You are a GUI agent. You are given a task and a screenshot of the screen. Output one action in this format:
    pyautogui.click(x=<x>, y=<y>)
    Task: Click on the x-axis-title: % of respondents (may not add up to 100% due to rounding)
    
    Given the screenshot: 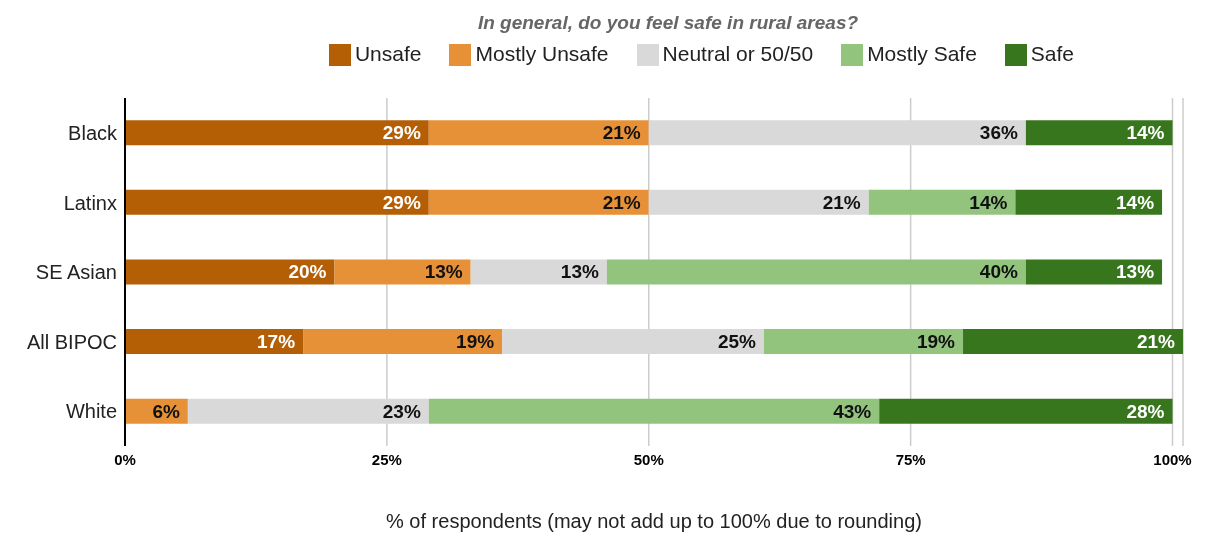 What is the action you would take?
    pyautogui.click(x=654, y=521)
    